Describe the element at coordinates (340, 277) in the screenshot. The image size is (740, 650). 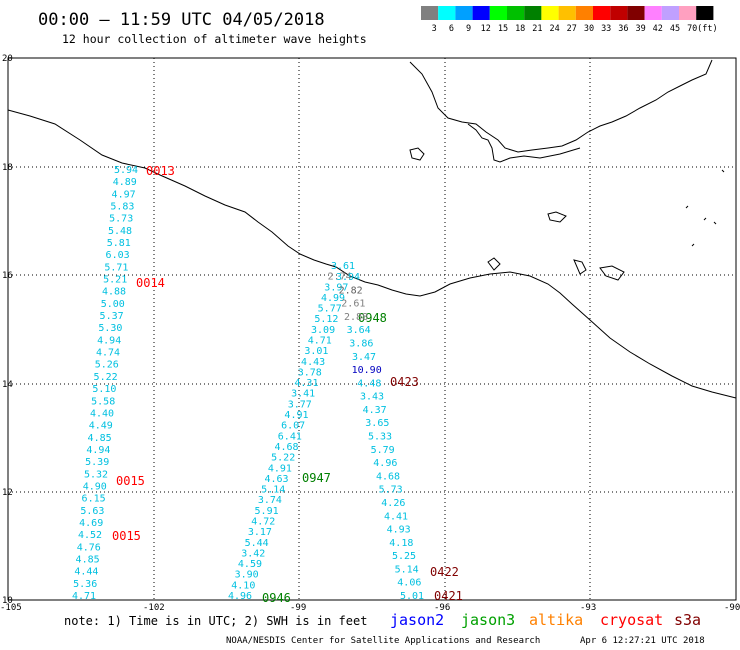
I see `wave-height-value: 2.74` at that location.